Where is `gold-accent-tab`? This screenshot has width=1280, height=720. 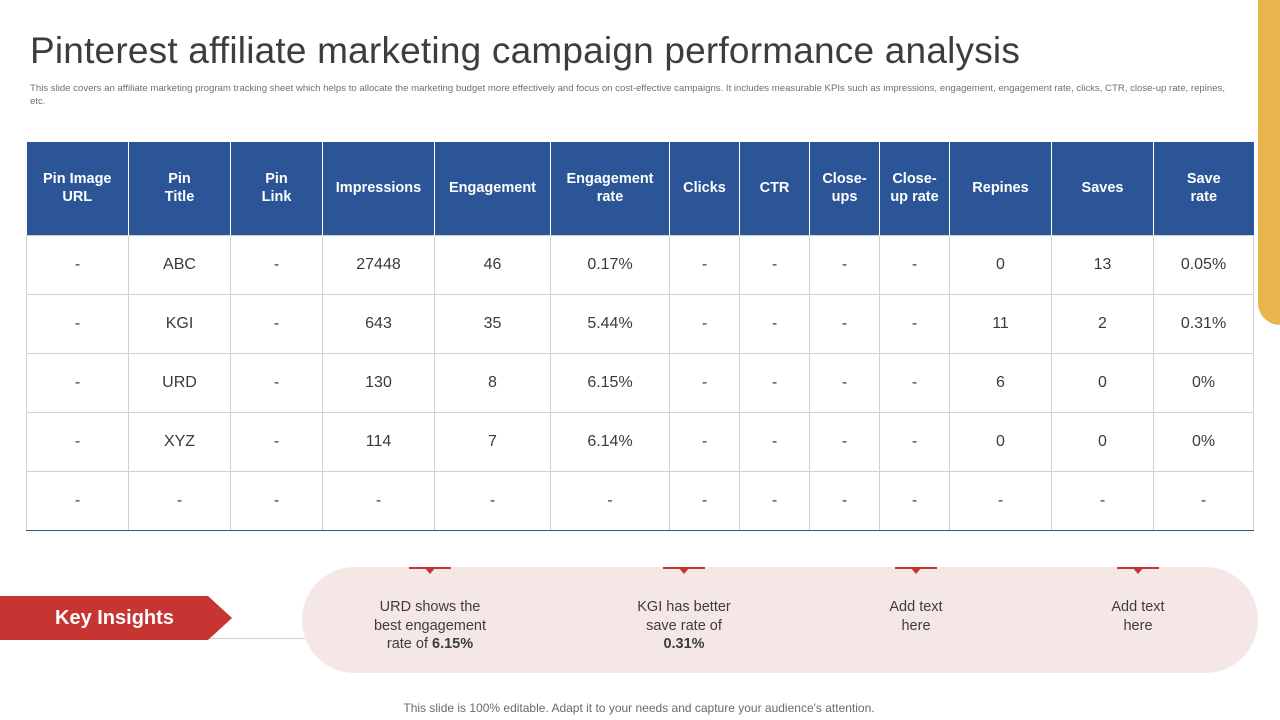 gold-accent-tab is located at coordinates (1269, 162).